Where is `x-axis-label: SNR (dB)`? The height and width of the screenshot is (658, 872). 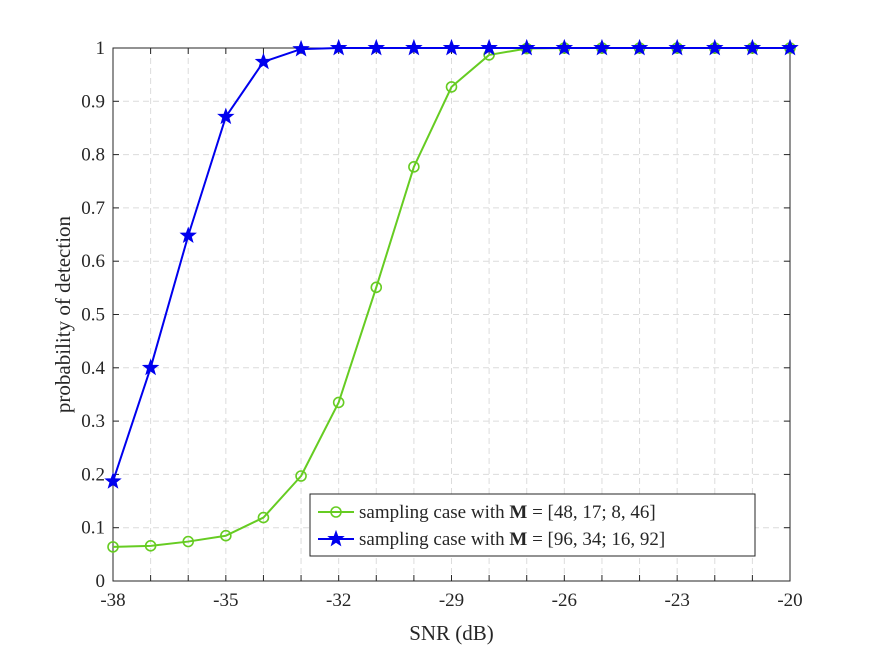
x-axis-label: SNR (dB) is located at coordinates (451, 633).